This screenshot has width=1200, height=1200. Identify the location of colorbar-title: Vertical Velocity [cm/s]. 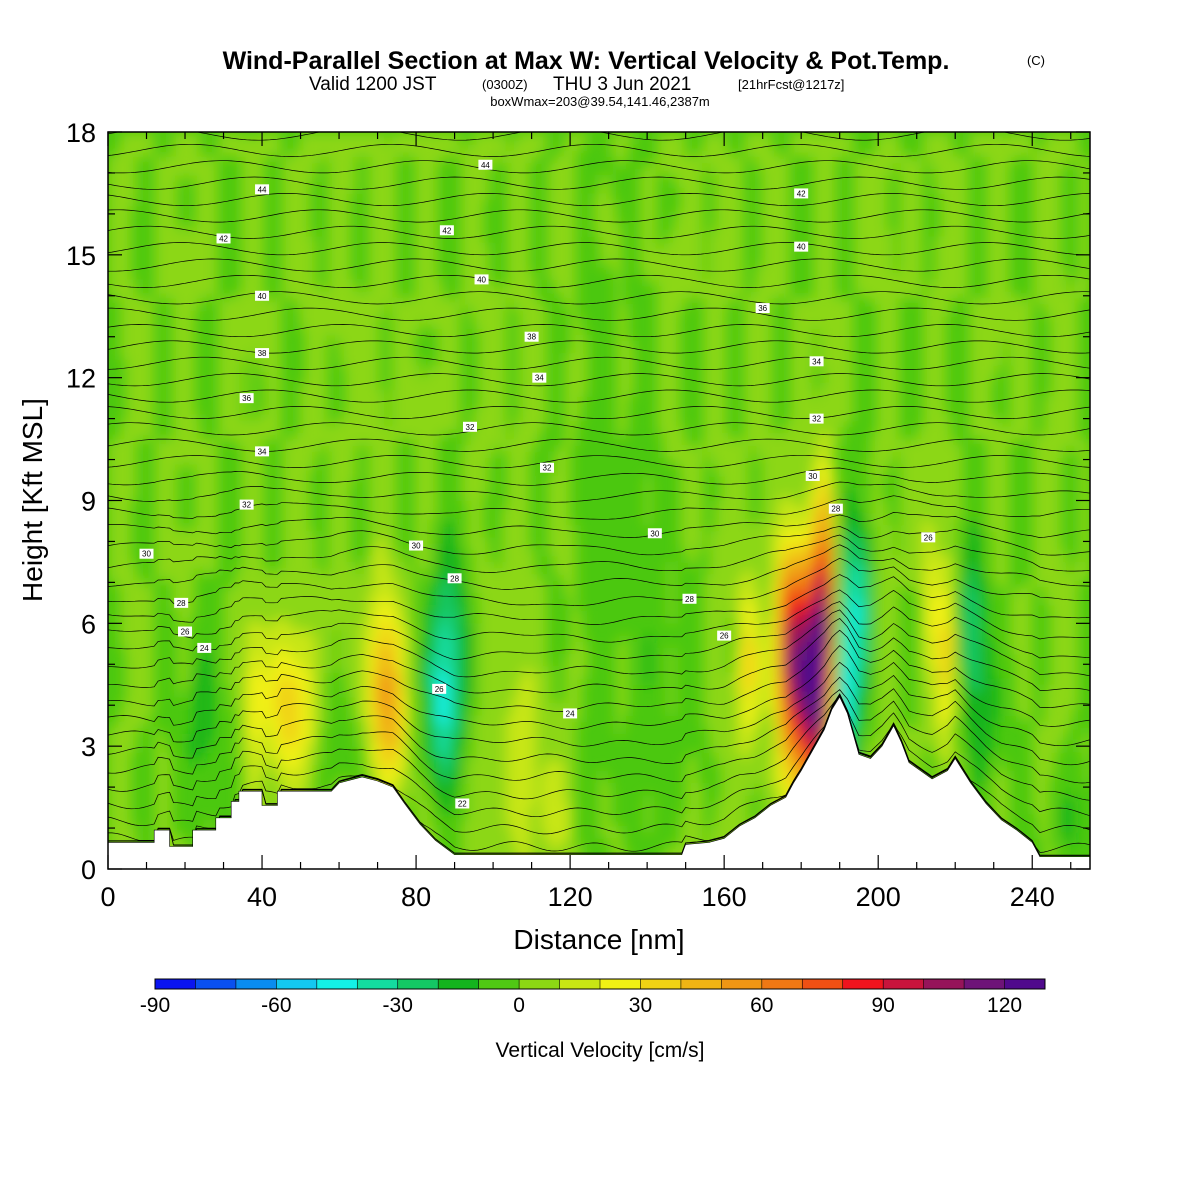
(600, 1050).